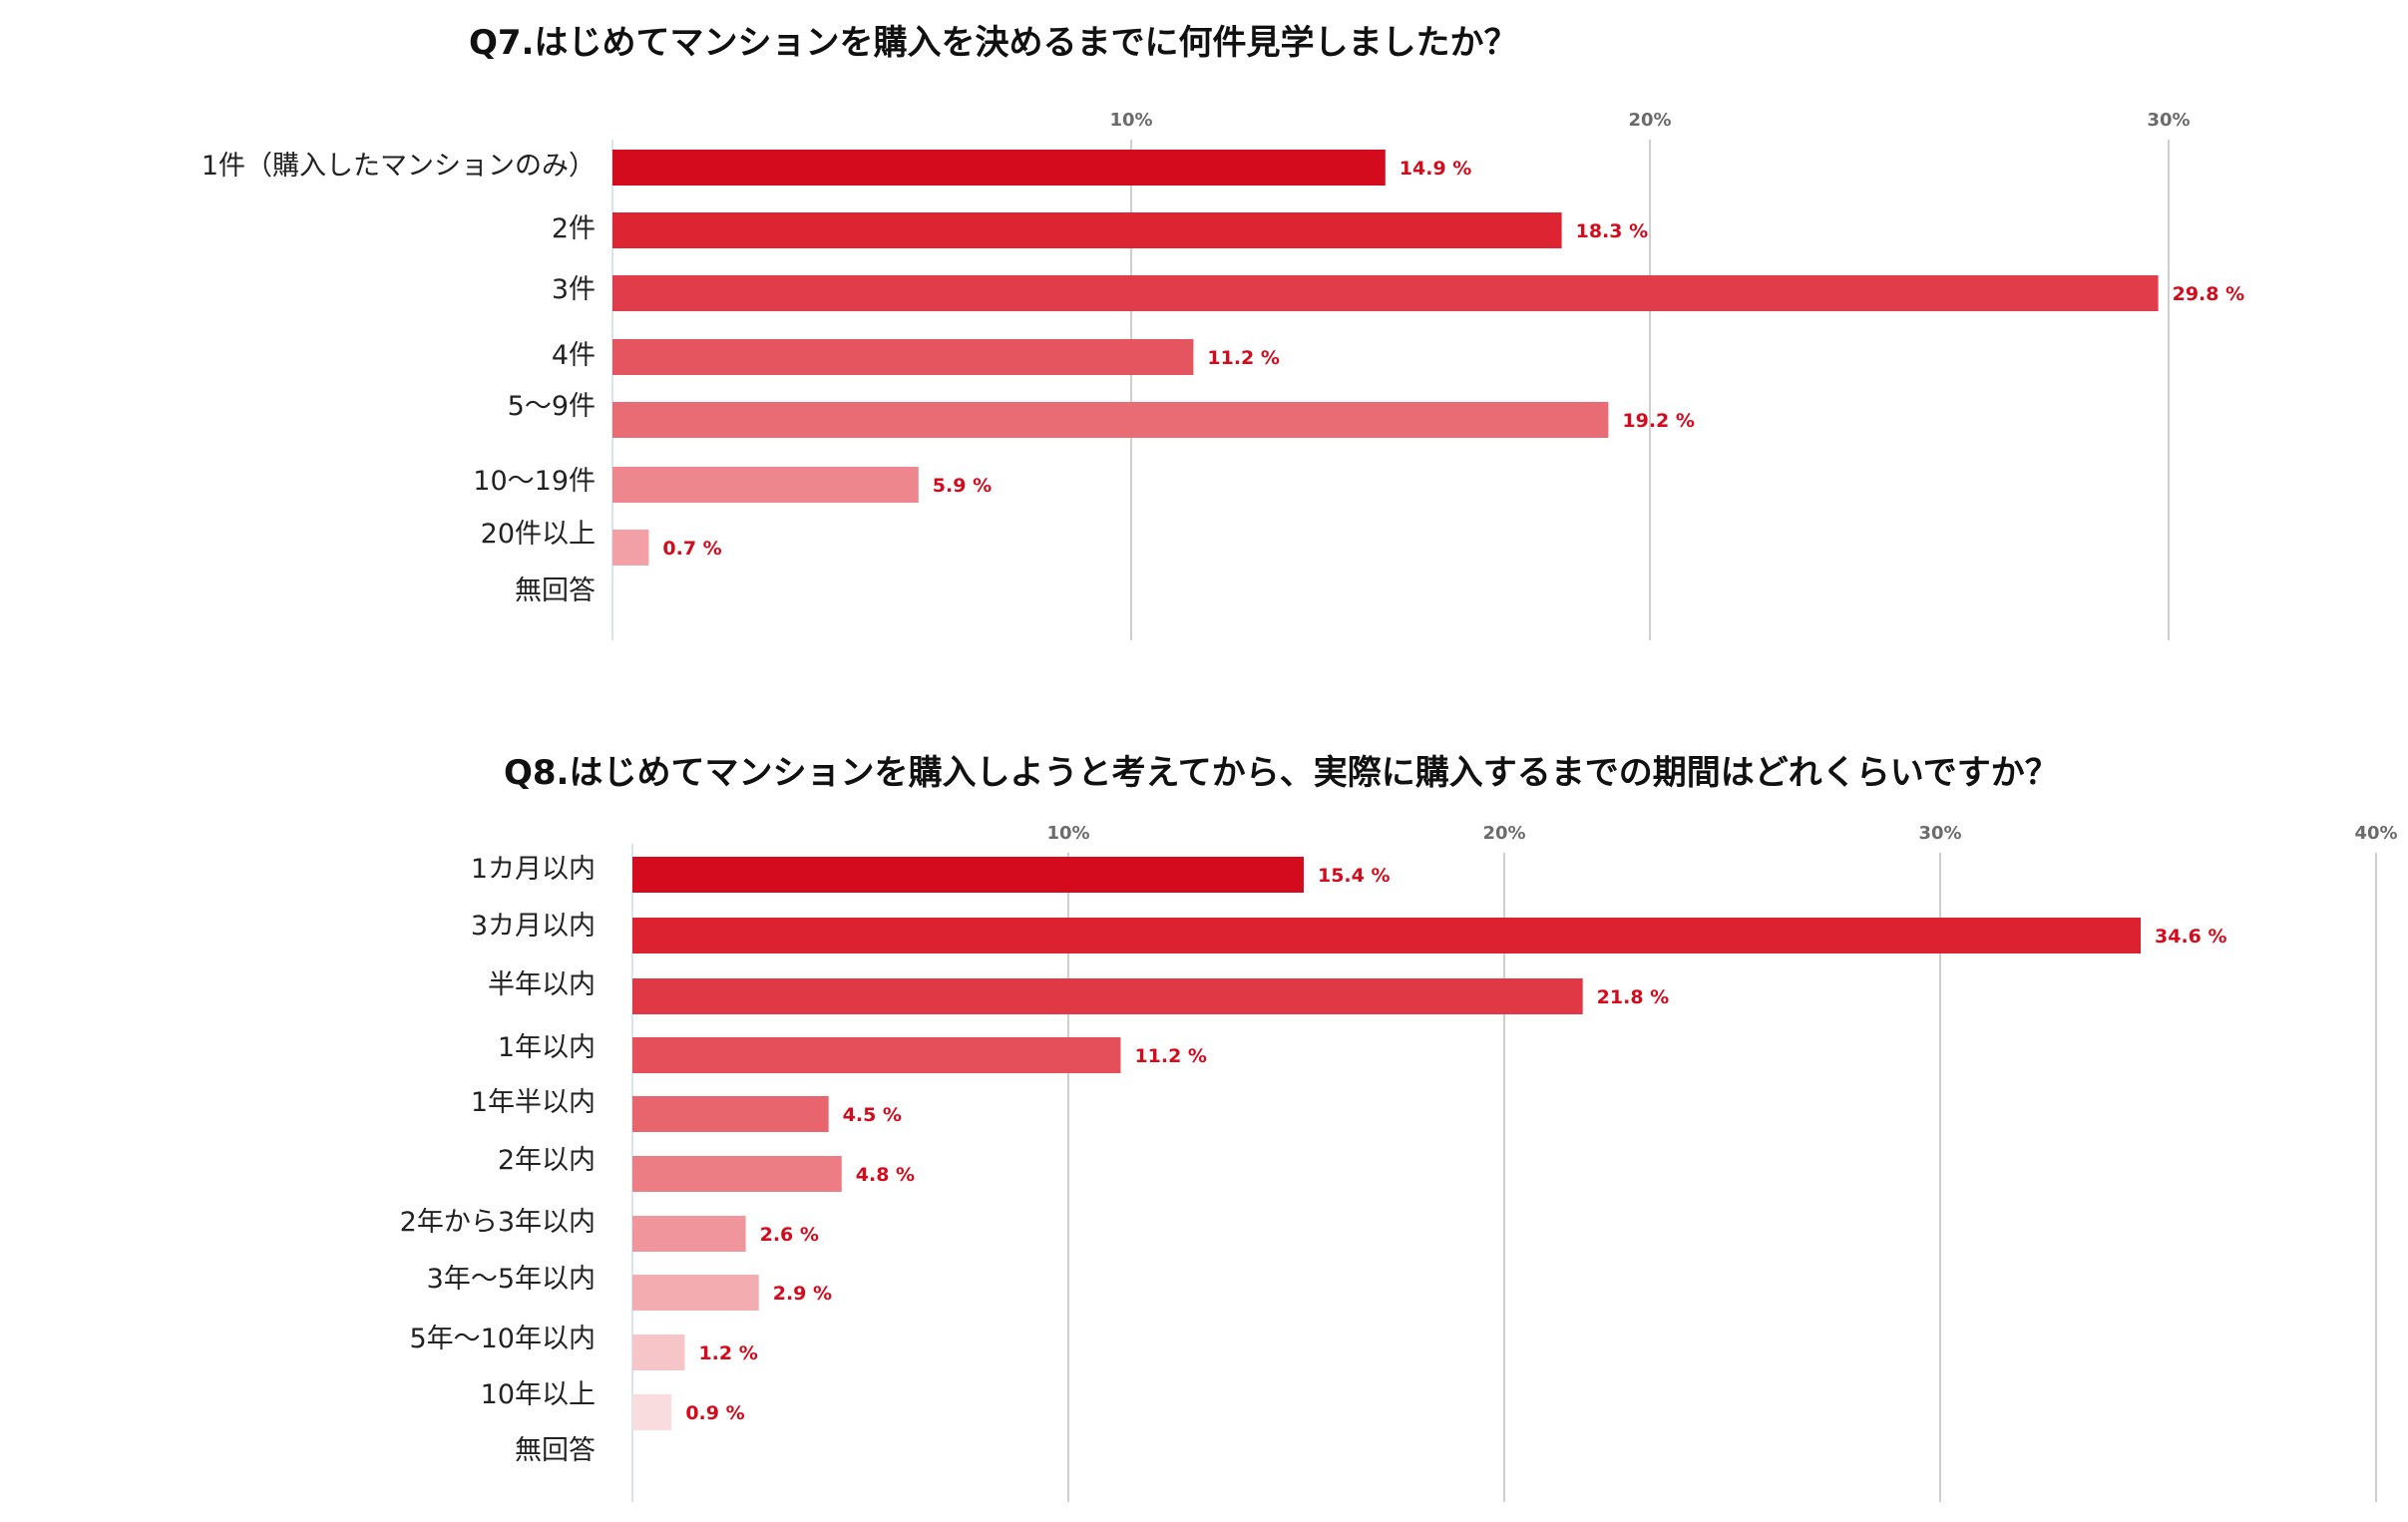  What do you see at coordinates (538, 1394) in the screenshot?
I see `category-label: 10年以上` at bounding box center [538, 1394].